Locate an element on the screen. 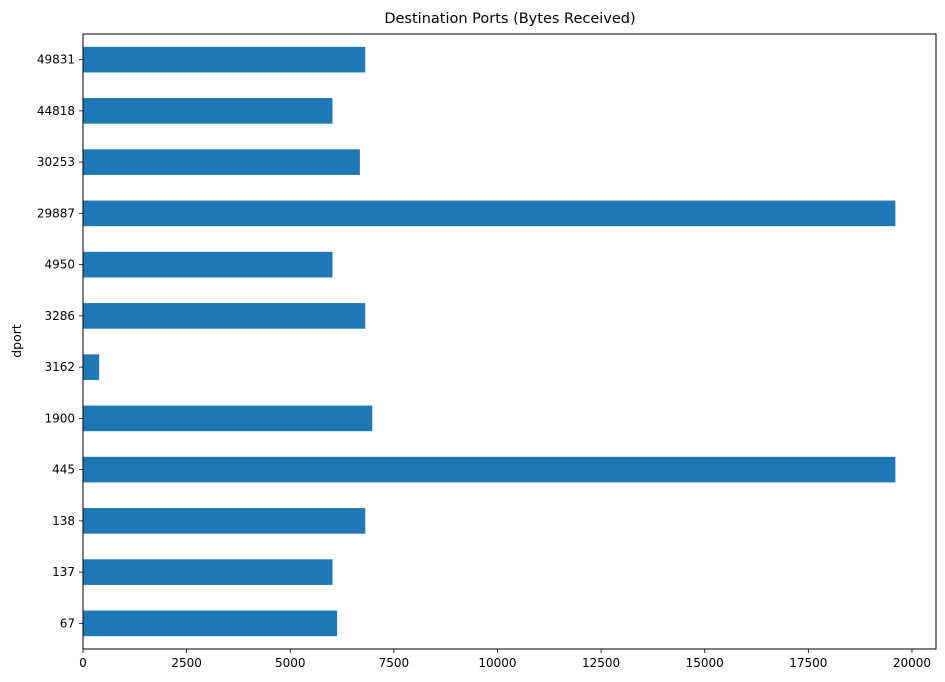 The image size is (945, 682). x-tick-label: 5000 is located at coordinates (290, 663).